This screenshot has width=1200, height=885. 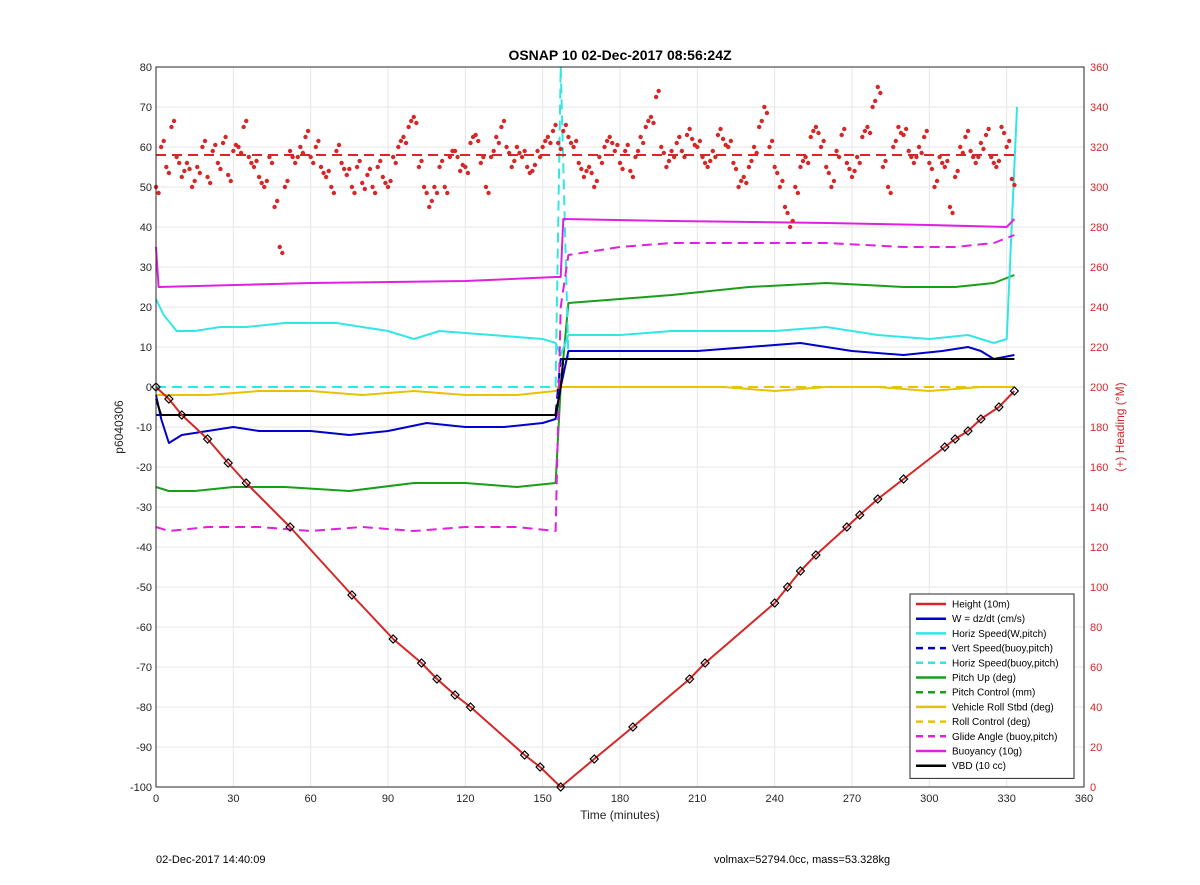 I want to click on y-tick-label: 40, so click(x=146, y=228).